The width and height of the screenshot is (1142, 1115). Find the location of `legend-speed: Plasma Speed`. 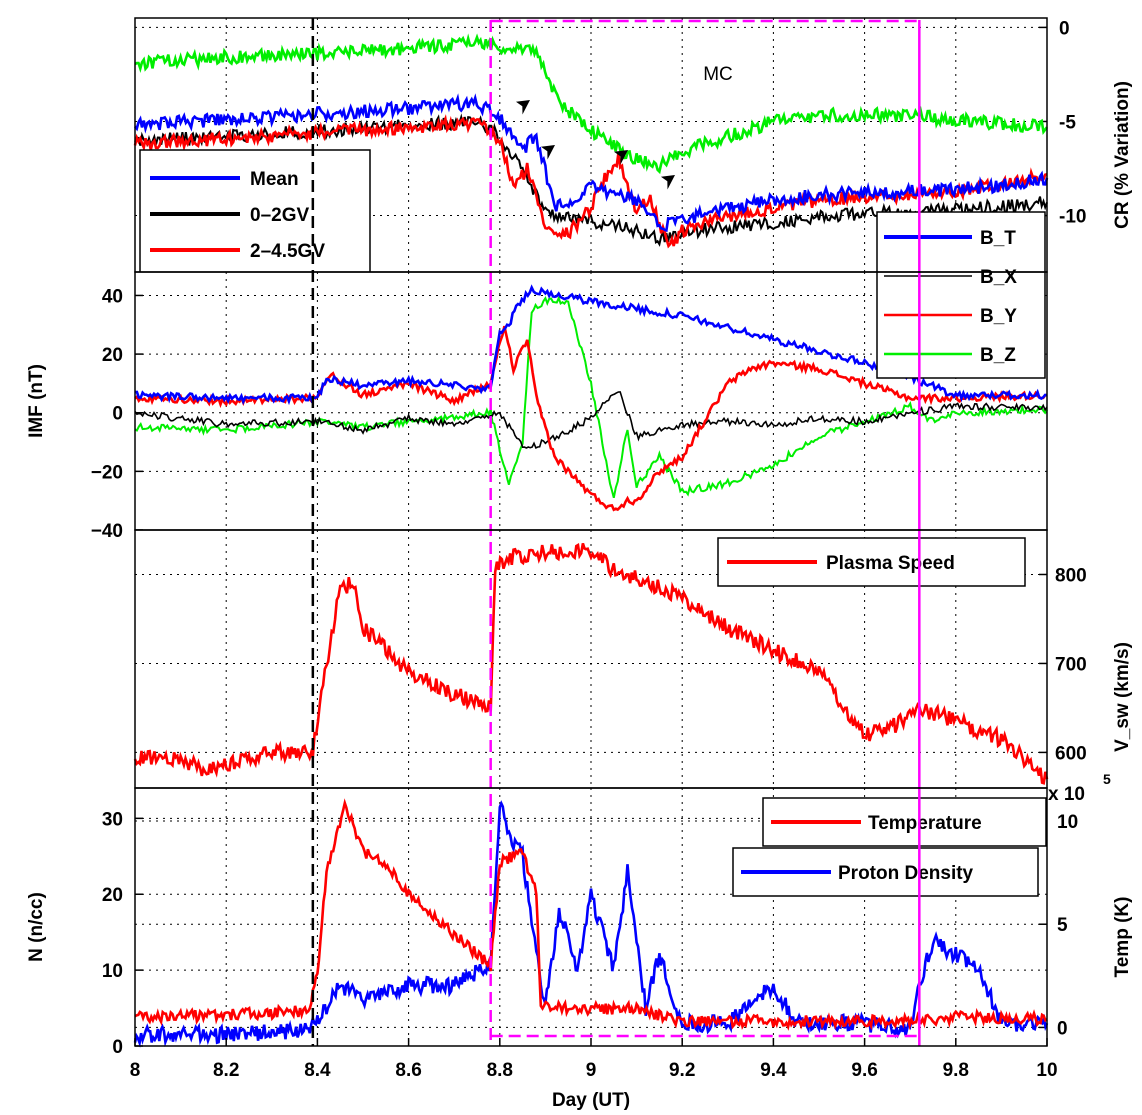

legend-speed: Plasma Speed is located at coordinates (871, 562).